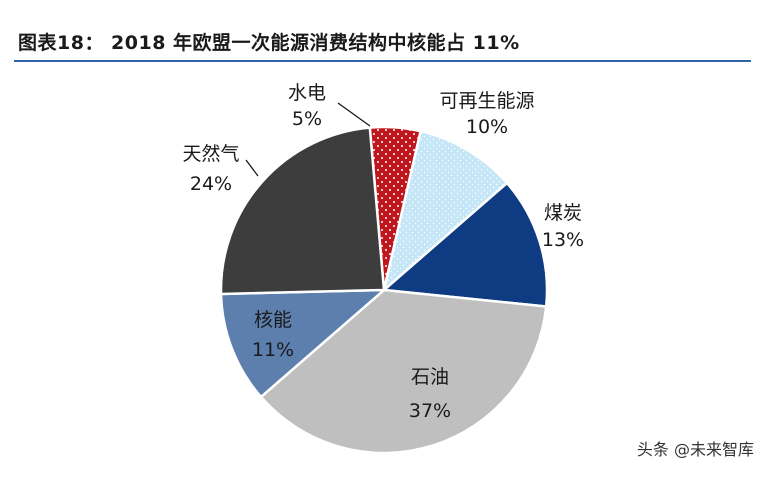 This screenshot has height=482, width=768. I want to click on slice-oil, so click(403, 371).